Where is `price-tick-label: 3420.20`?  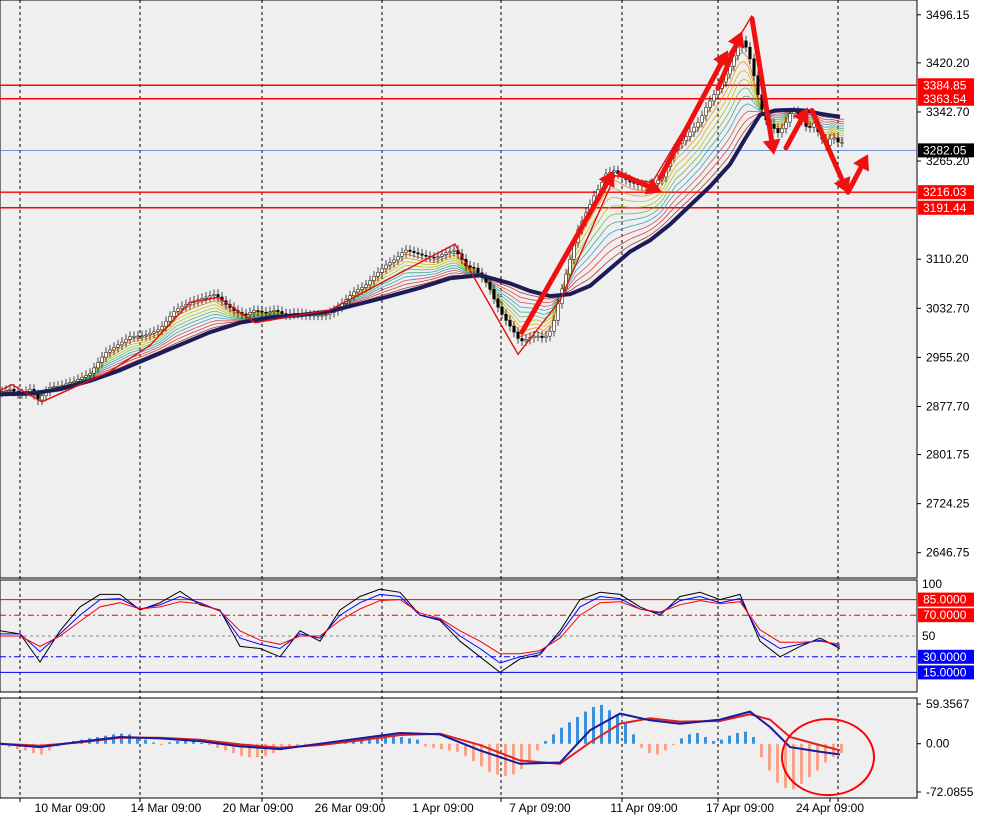
price-tick-label: 3420.20 is located at coordinates (948, 63).